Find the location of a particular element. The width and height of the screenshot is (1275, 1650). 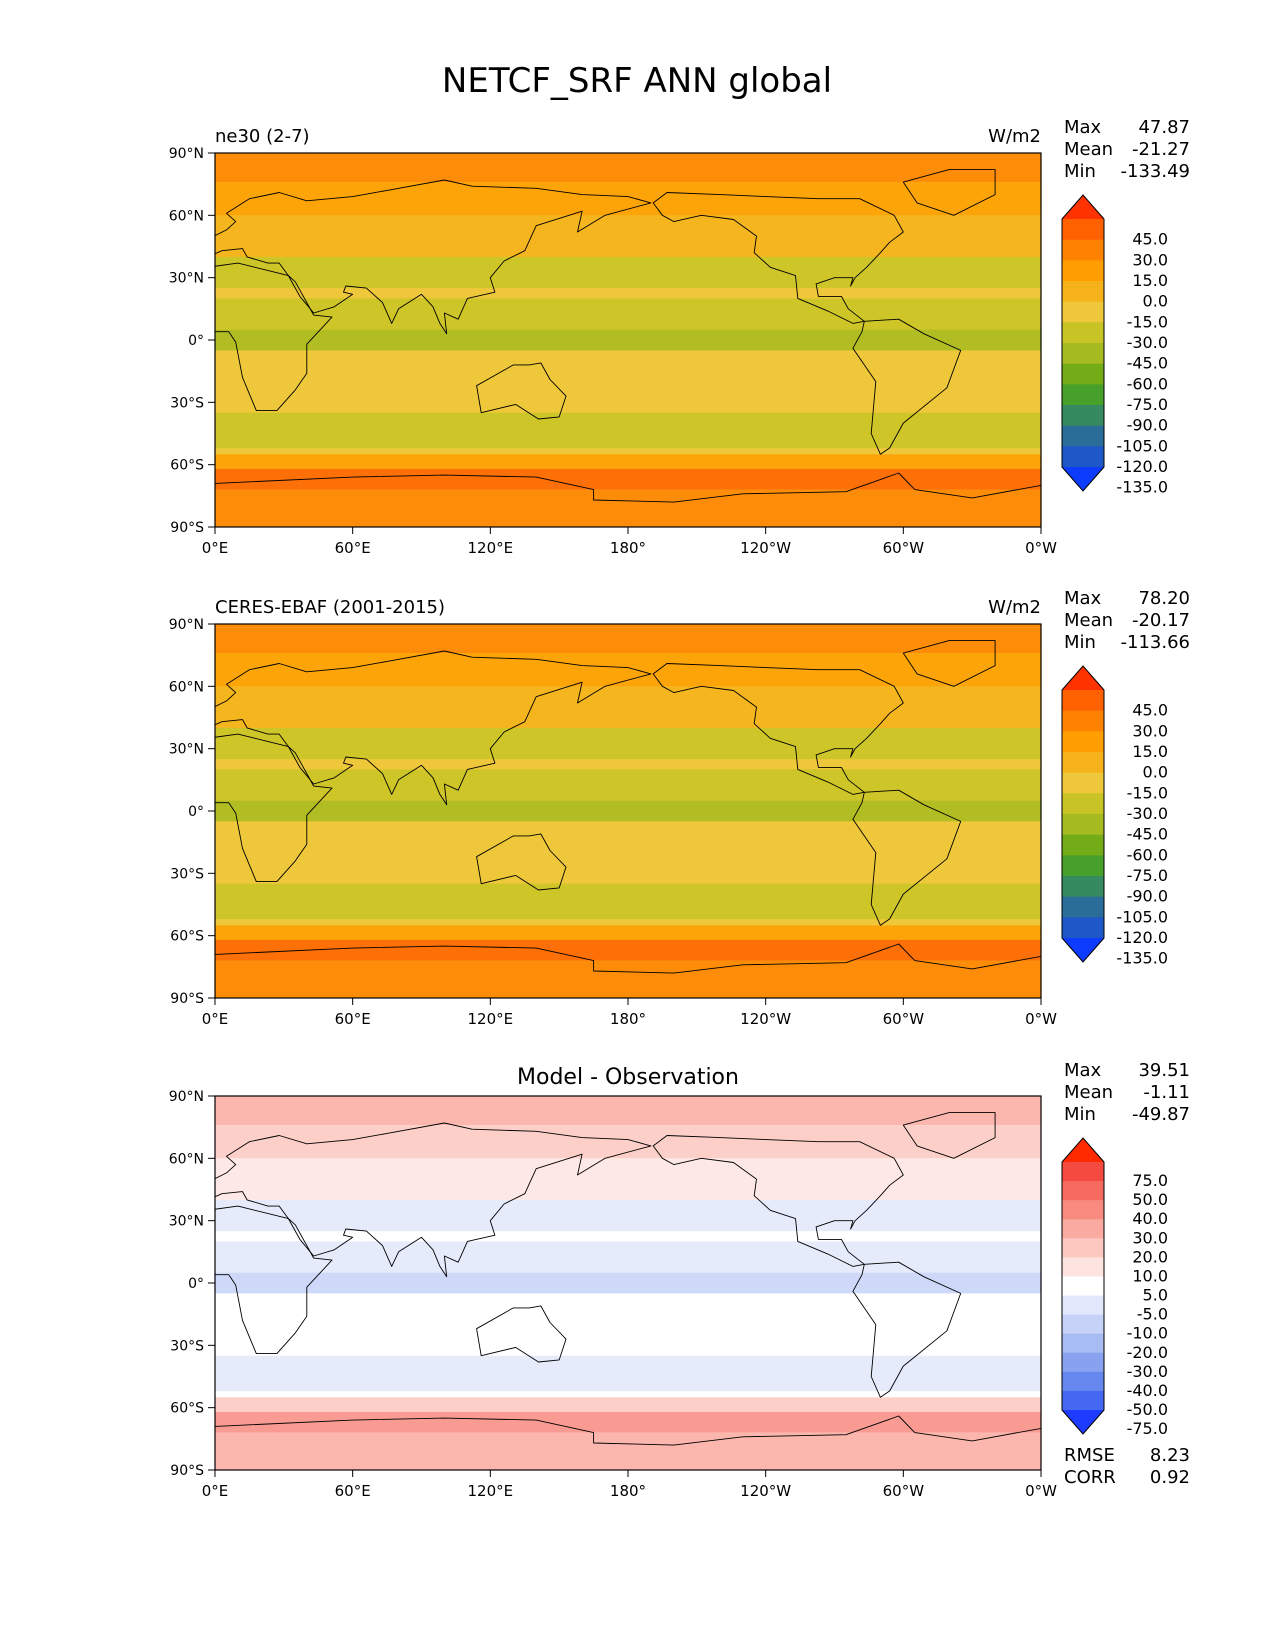

colorbar-level-label: -20.0 is located at coordinates (1147, 1352).